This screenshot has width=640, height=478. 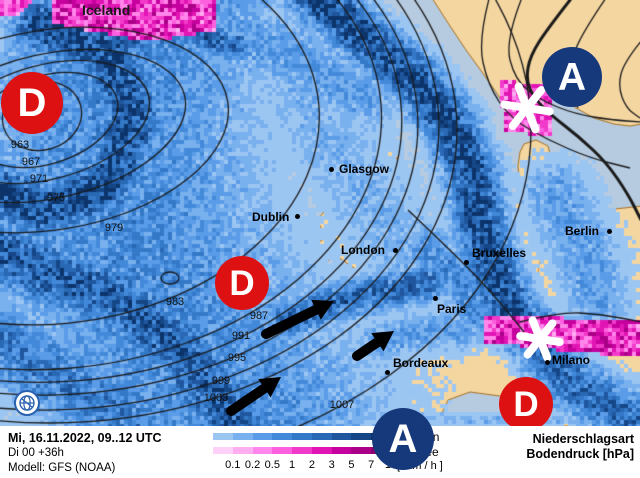 What do you see at coordinates (582, 231) in the screenshot?
I see `city-label-berlin: Berlin` at bounding box center [582, 231].